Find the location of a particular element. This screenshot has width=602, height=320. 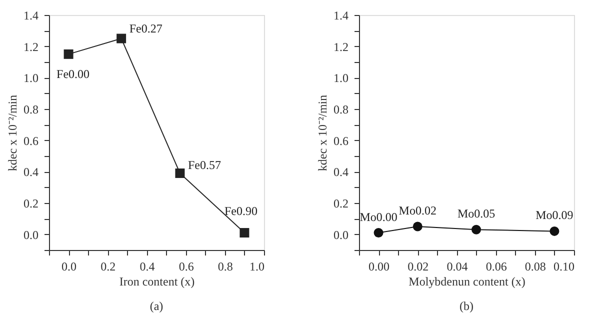

text: (b) is located at coordinates (467, 306).